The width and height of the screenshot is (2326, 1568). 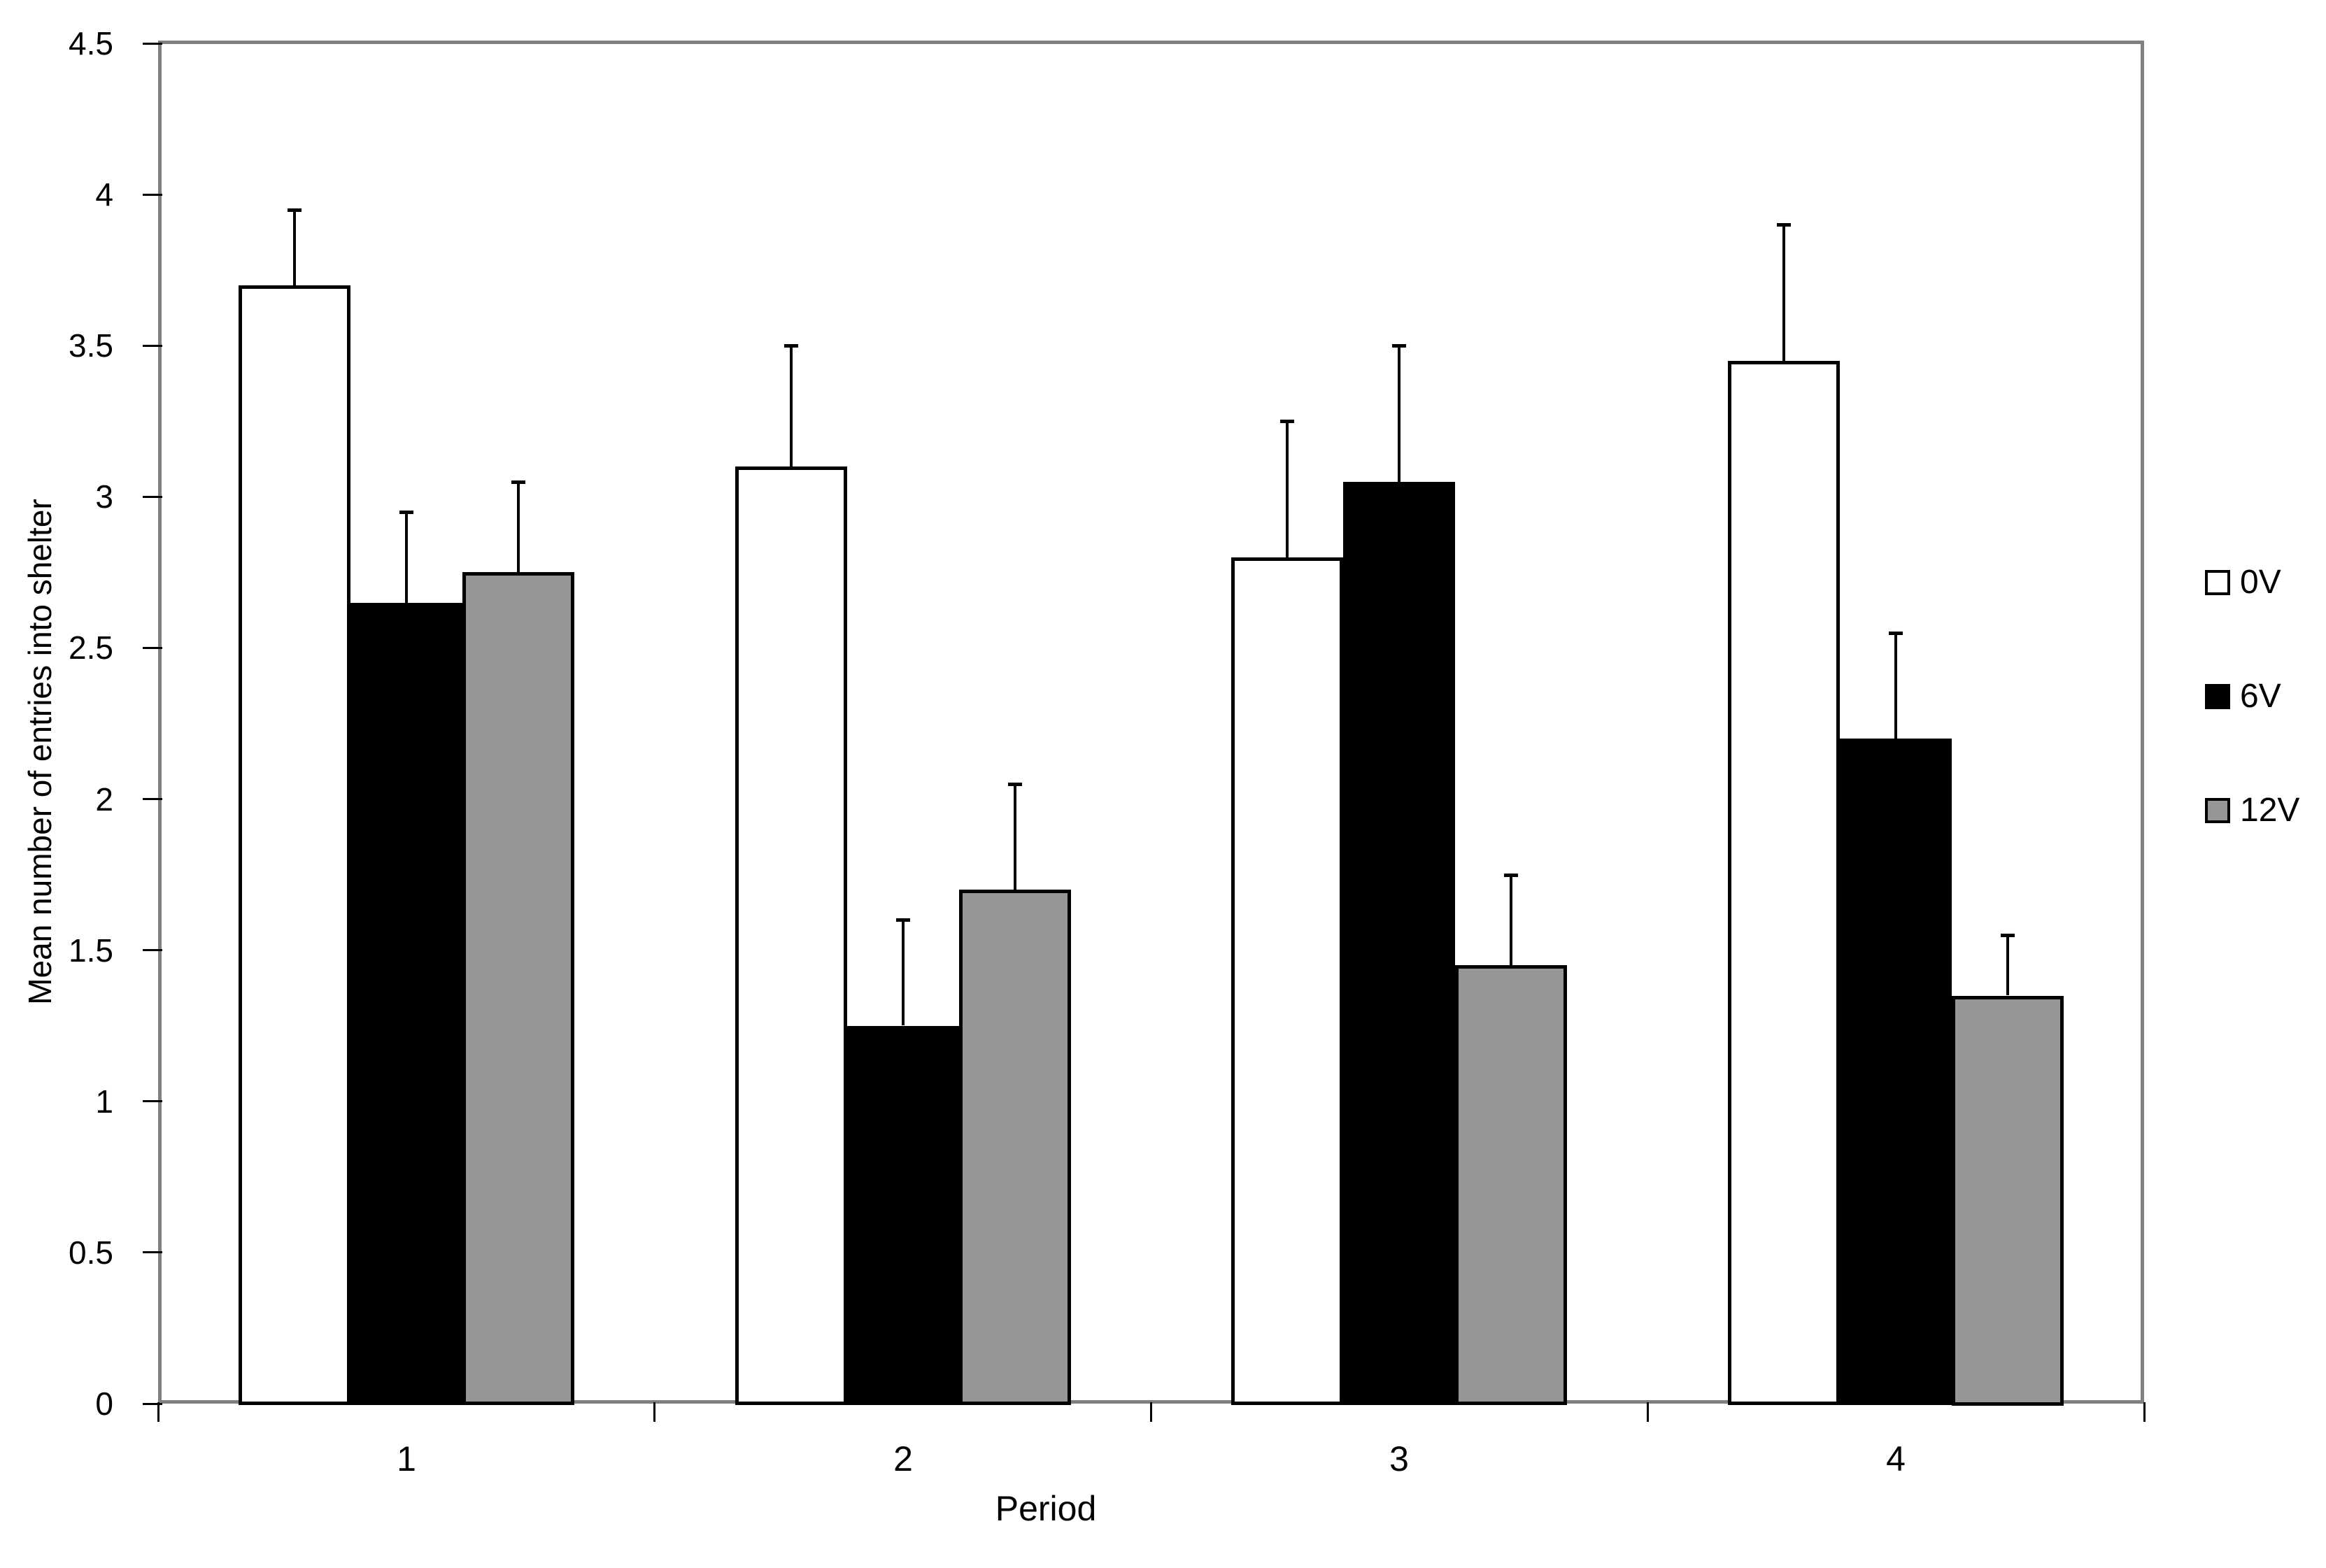 What do you see at coordinates (91, 1252) in the screenshot?
I see `y-tick-label: 0.5` at bounding box center [91, 1252].